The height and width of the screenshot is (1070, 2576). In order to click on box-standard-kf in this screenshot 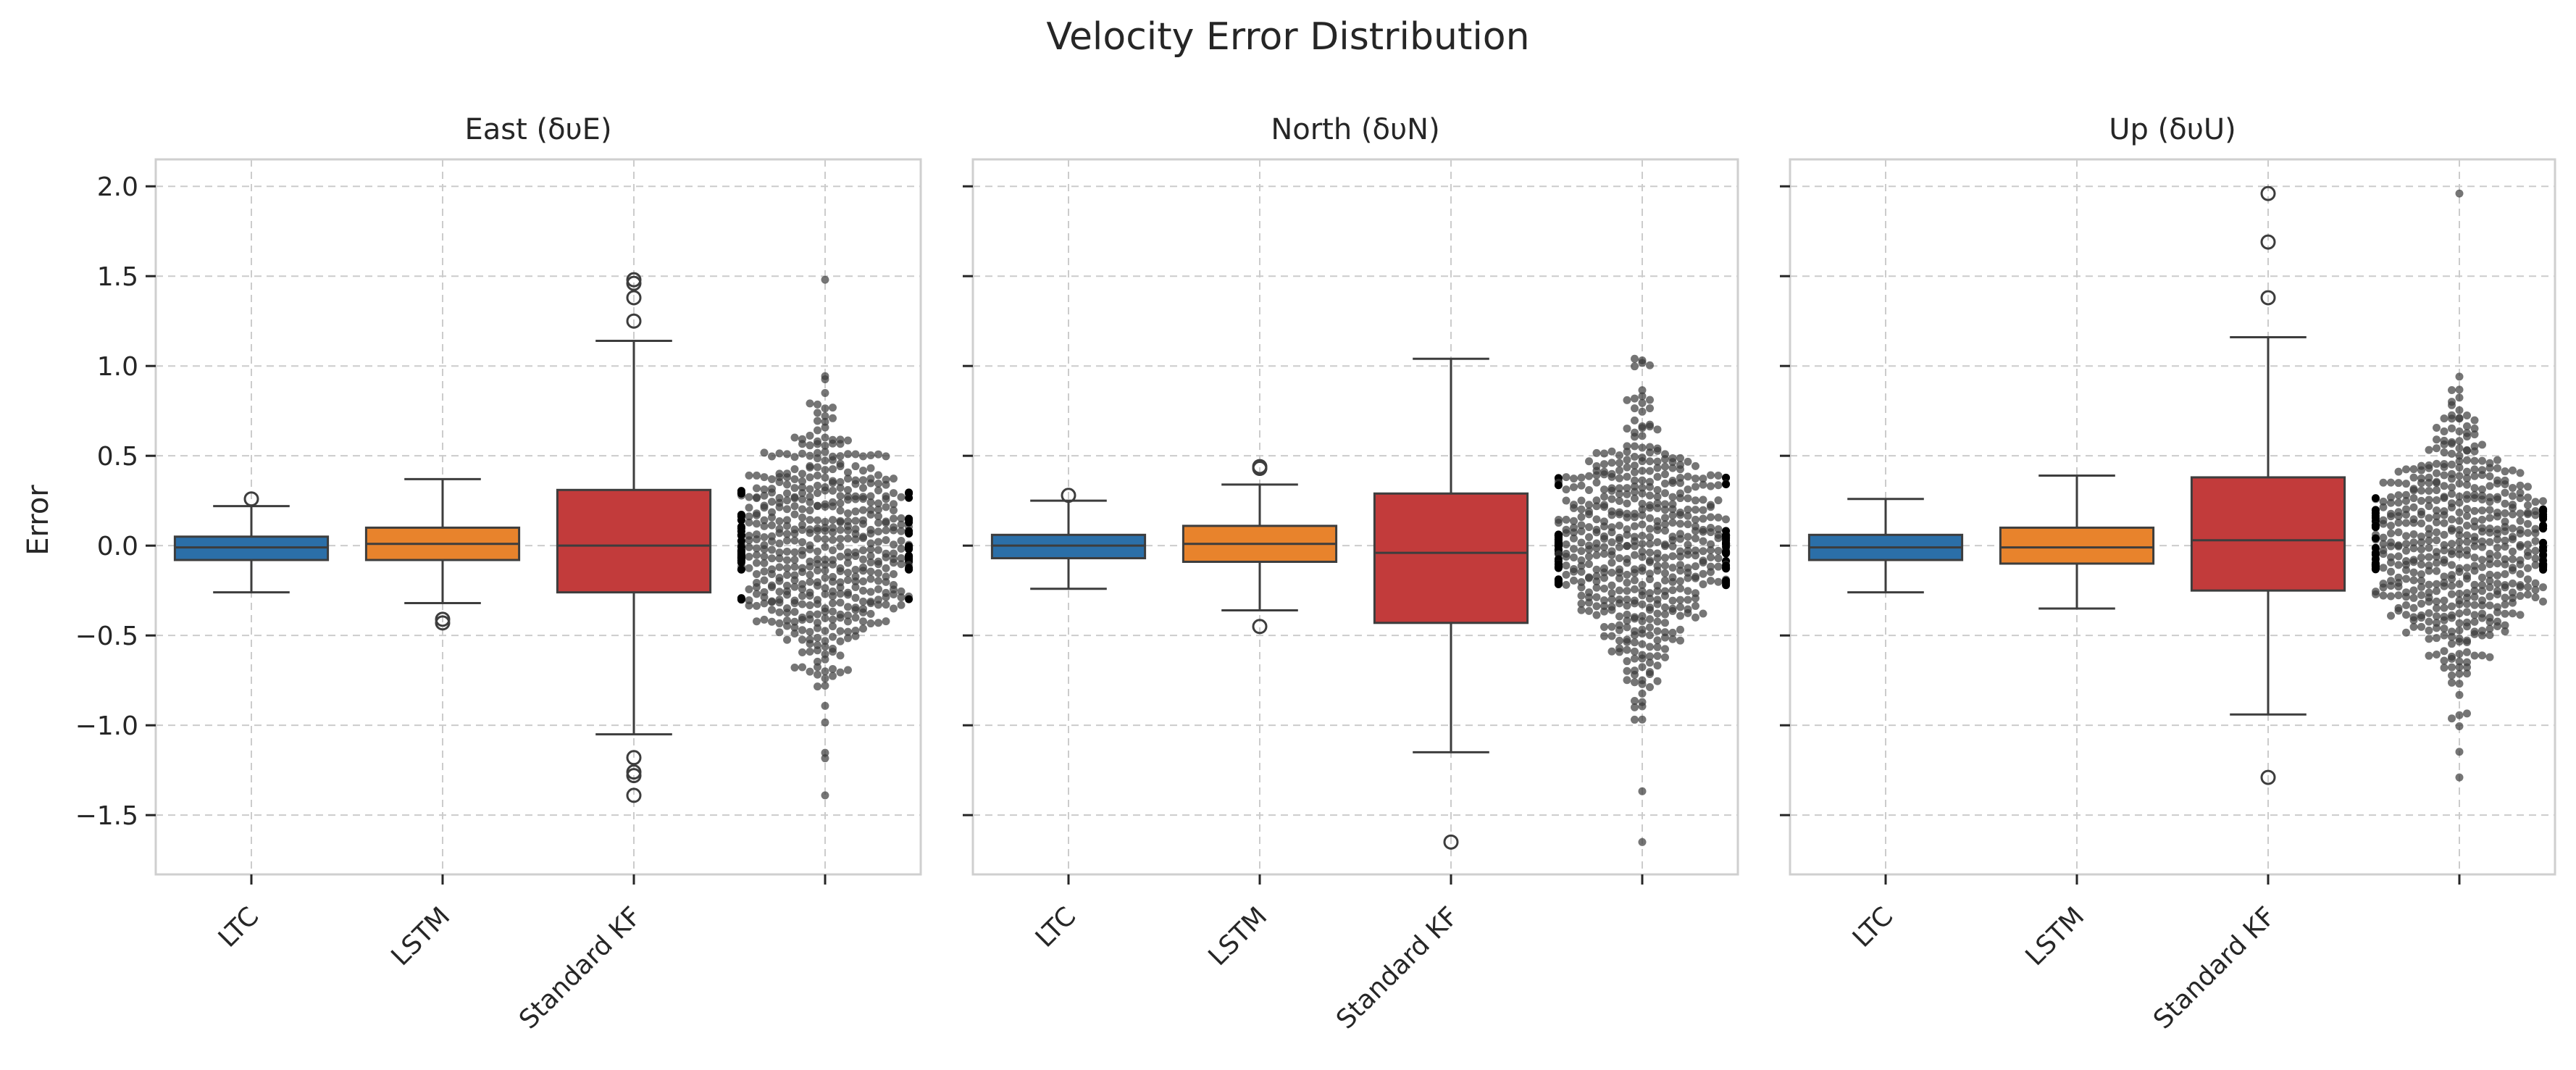, I will do `click(1451, 558)`.